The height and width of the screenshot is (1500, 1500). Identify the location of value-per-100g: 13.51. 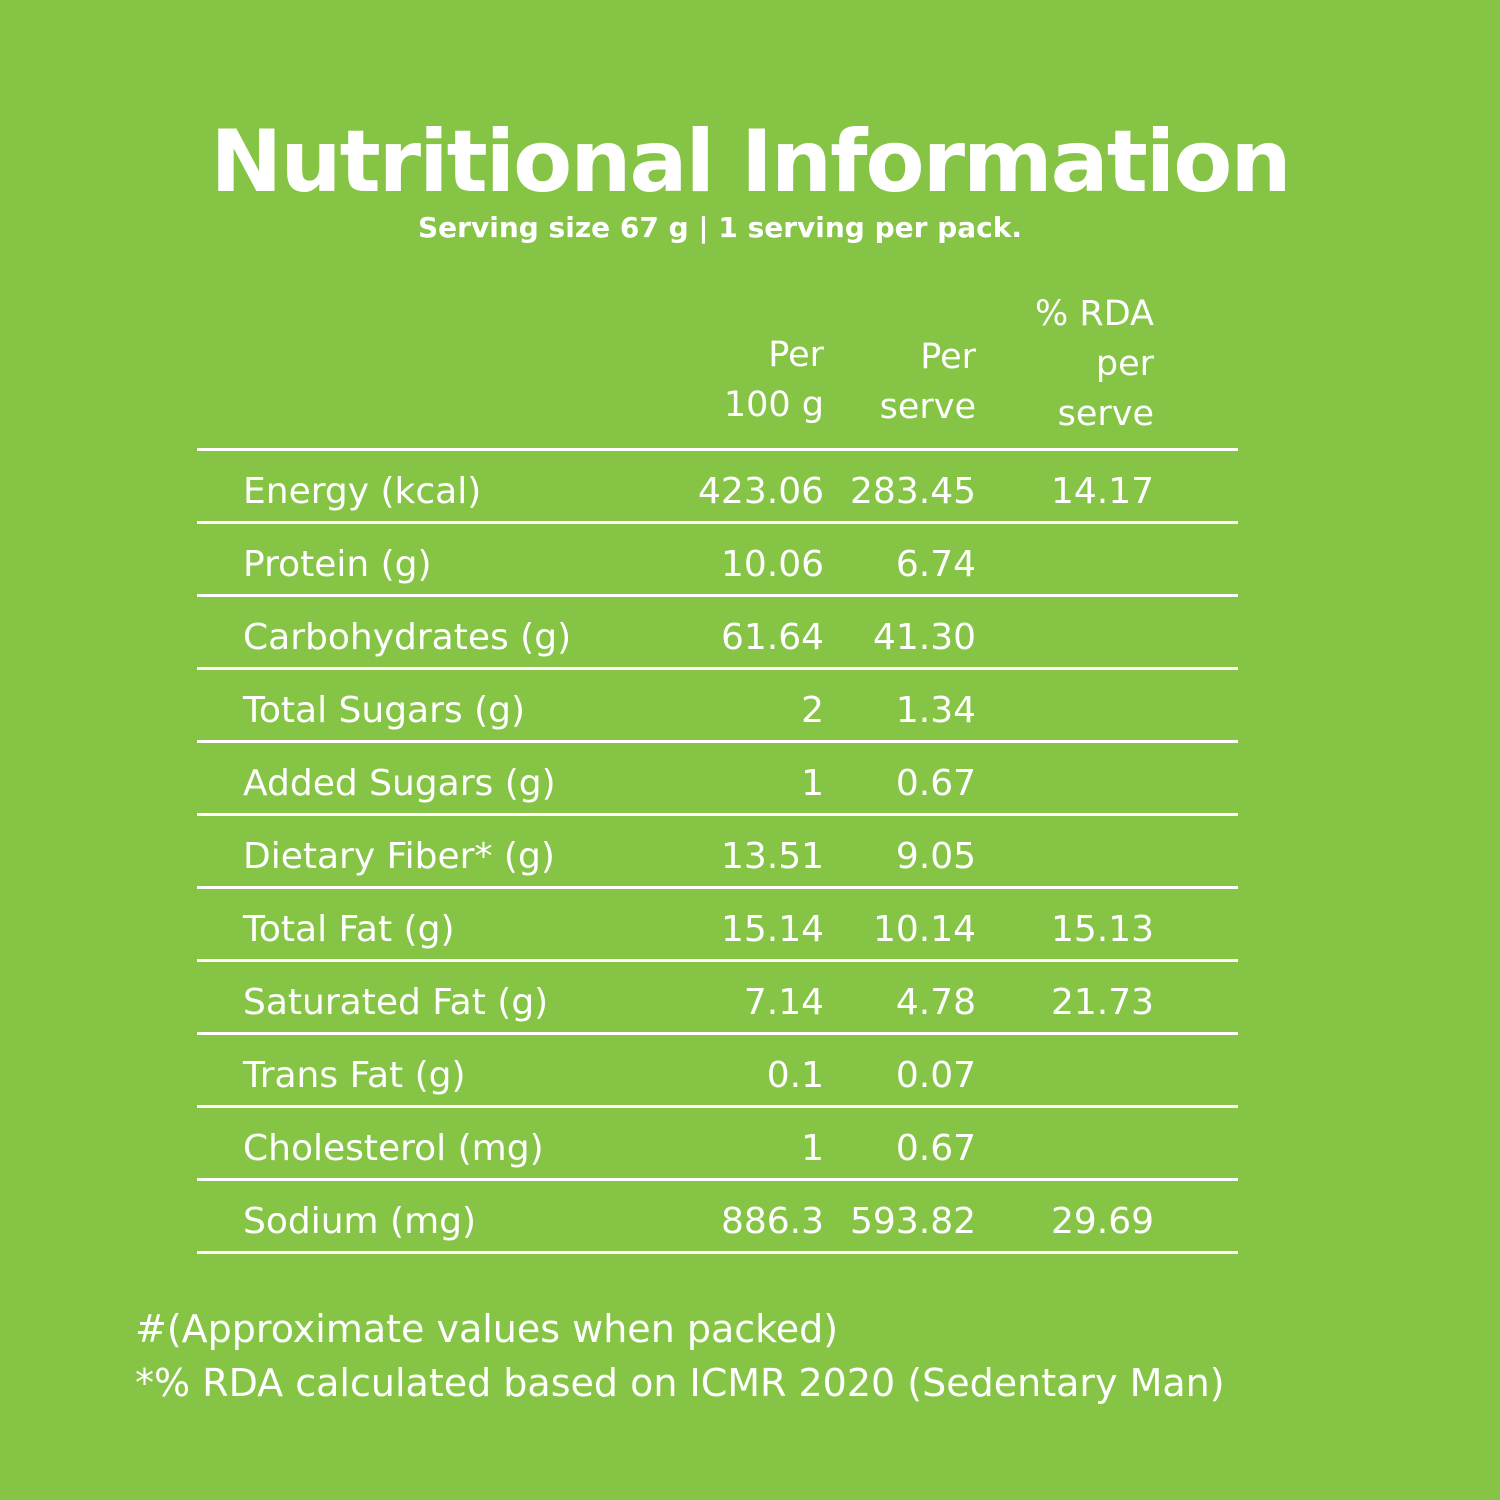
(772, 856).